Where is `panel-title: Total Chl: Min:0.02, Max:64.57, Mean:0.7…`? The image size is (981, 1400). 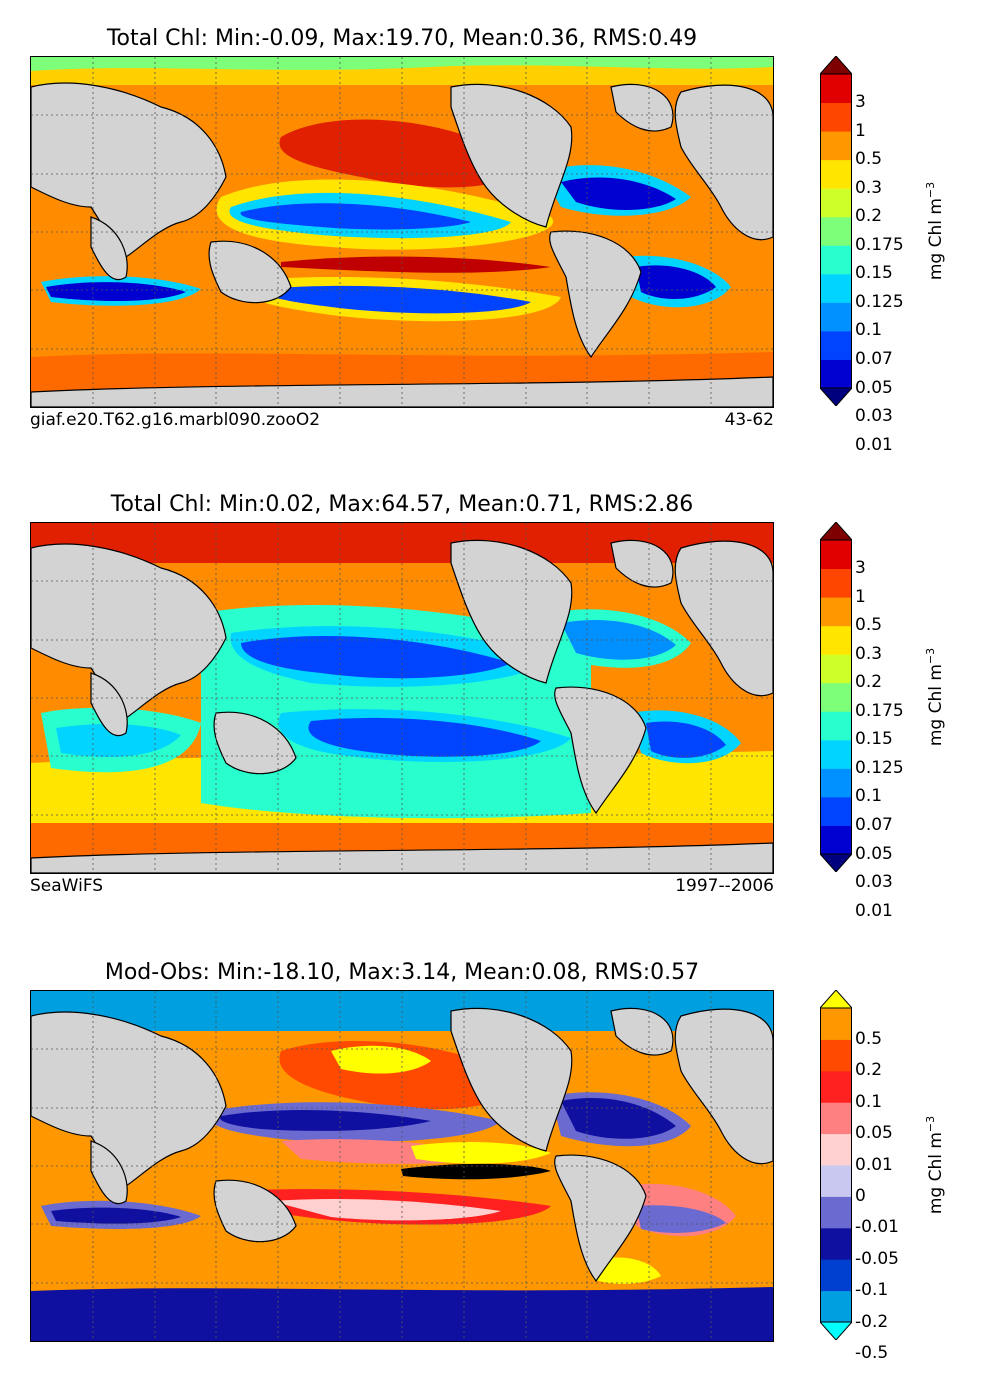 panel-title: Total Chl: Min:0.02, Max:64.57, Mean:0.7… is located at coordinates (402, 504).